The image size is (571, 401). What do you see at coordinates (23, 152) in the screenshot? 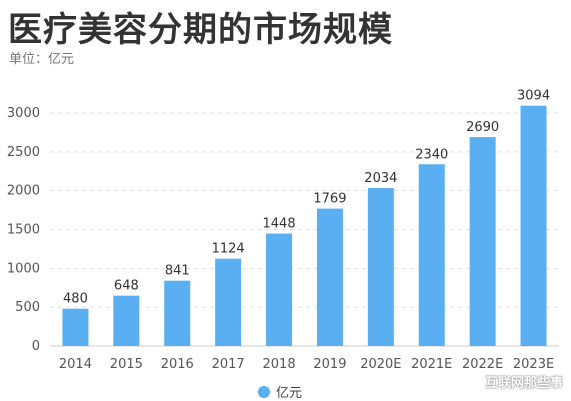
I see `y-tick-label: 2500` at bounding box center [23, 152].